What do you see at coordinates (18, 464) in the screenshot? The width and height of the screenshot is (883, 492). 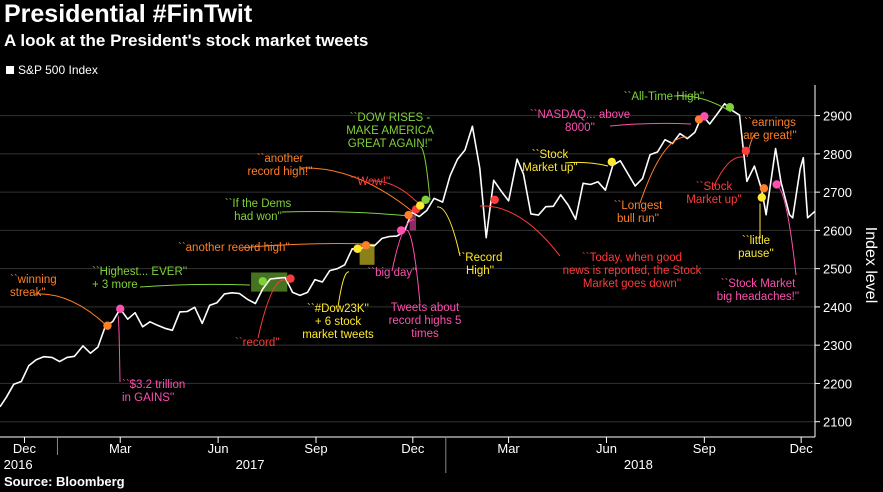 I see `x-year-label: 2016` at bounding box center [18, 464].